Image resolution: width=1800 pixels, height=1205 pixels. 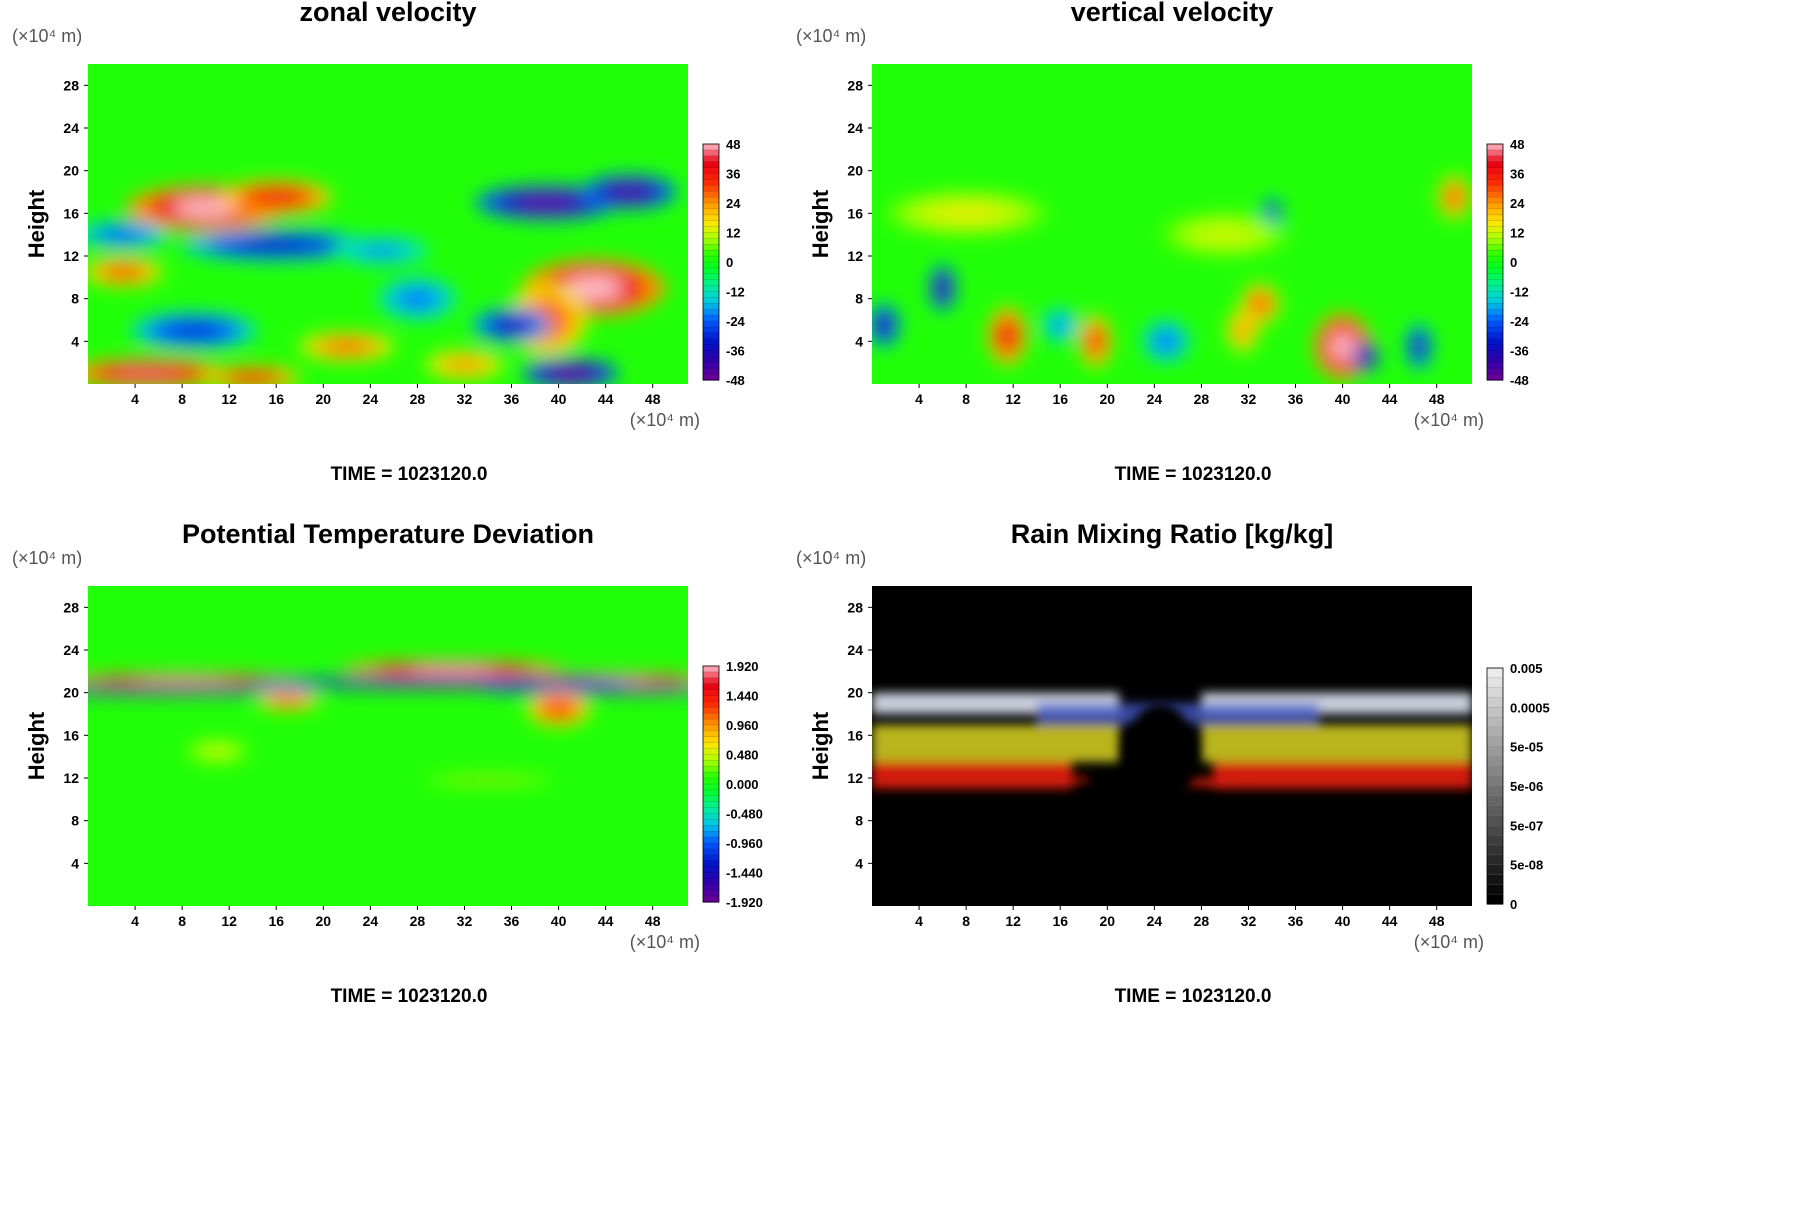 What do you see at coordinates (1072, 780) in the screenshot?
I see `rain-patch-red` at bounding box center [1072, 780].